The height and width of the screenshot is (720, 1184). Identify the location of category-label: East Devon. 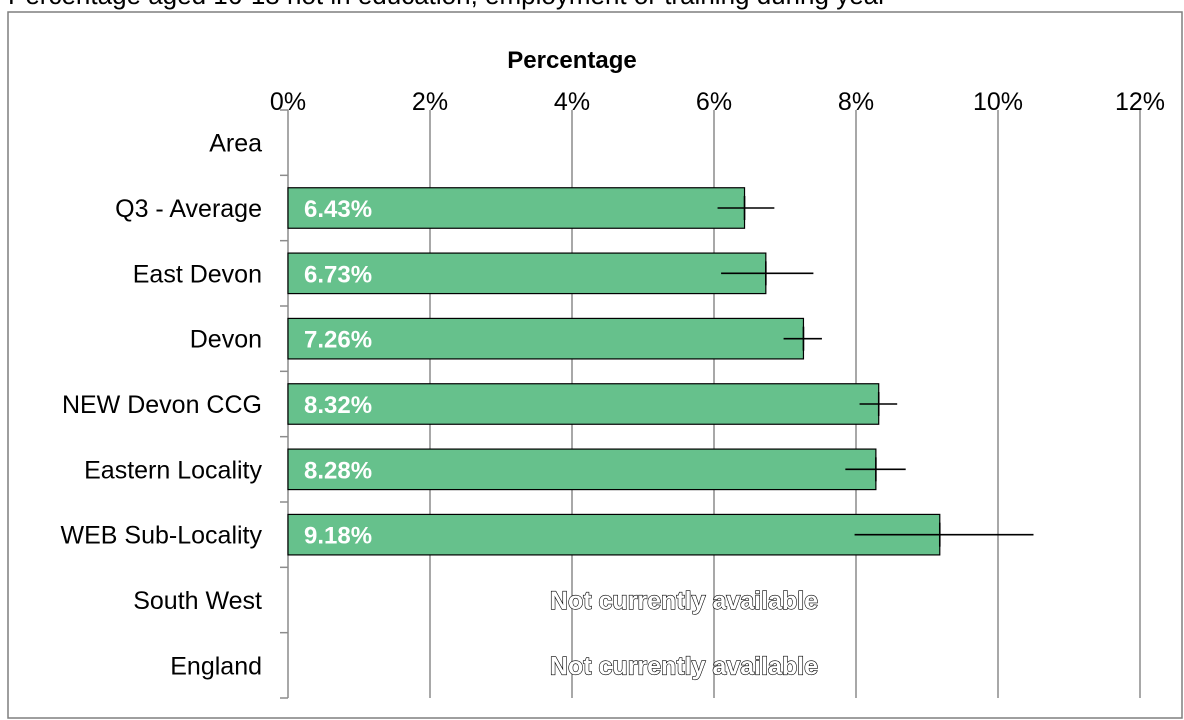
(197, 274).